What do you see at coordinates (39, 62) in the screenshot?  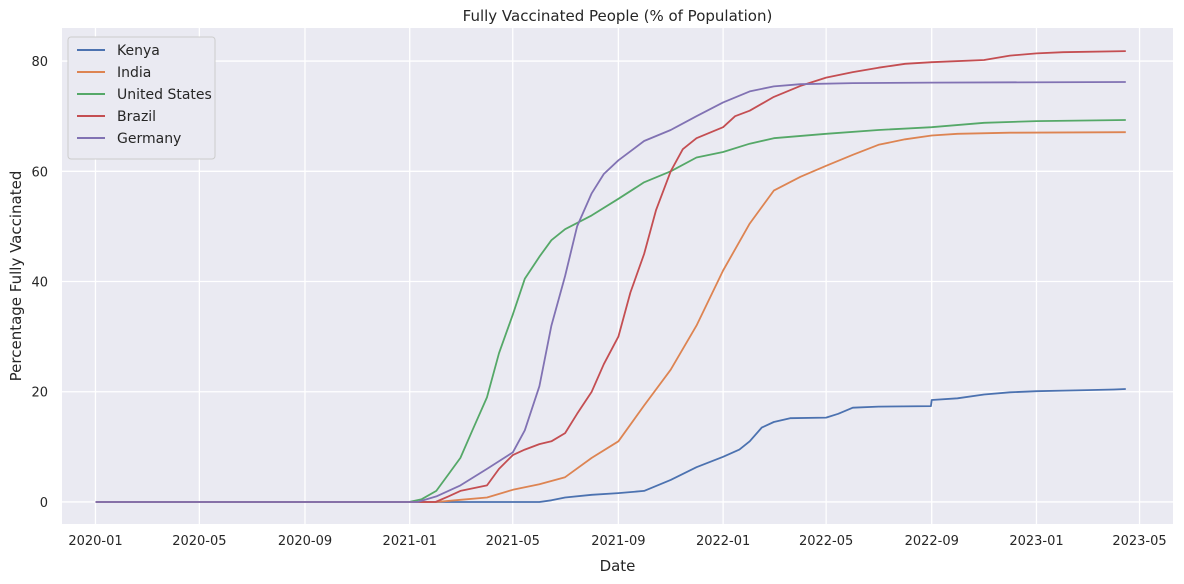 I see `y-tick-label: 80` at bounding box center [39, 62].